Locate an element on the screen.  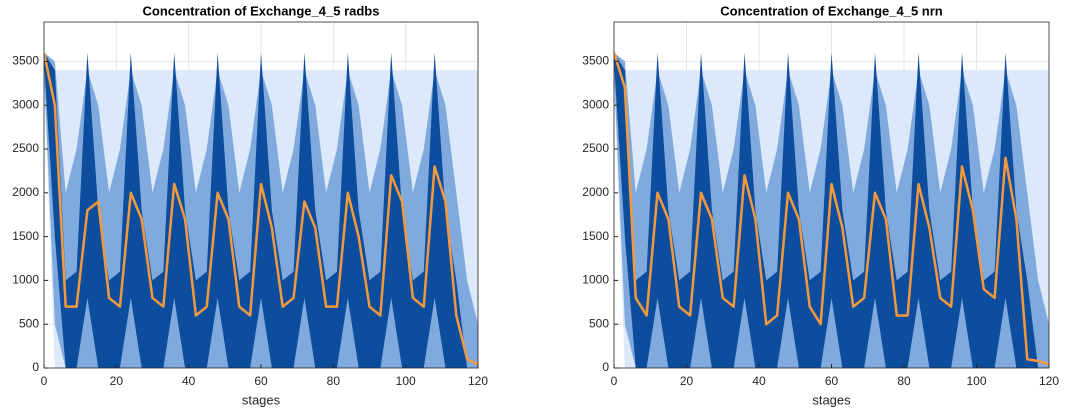
chart-title: Concentration of Exchange_4_5 radbs is located at coordinates (261, 10).